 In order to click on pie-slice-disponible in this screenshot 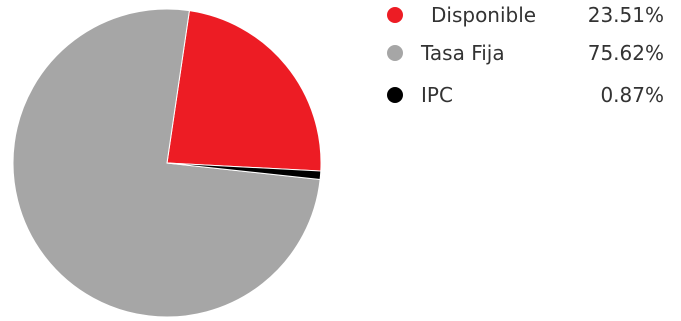, I will do `click(244, 91)`.